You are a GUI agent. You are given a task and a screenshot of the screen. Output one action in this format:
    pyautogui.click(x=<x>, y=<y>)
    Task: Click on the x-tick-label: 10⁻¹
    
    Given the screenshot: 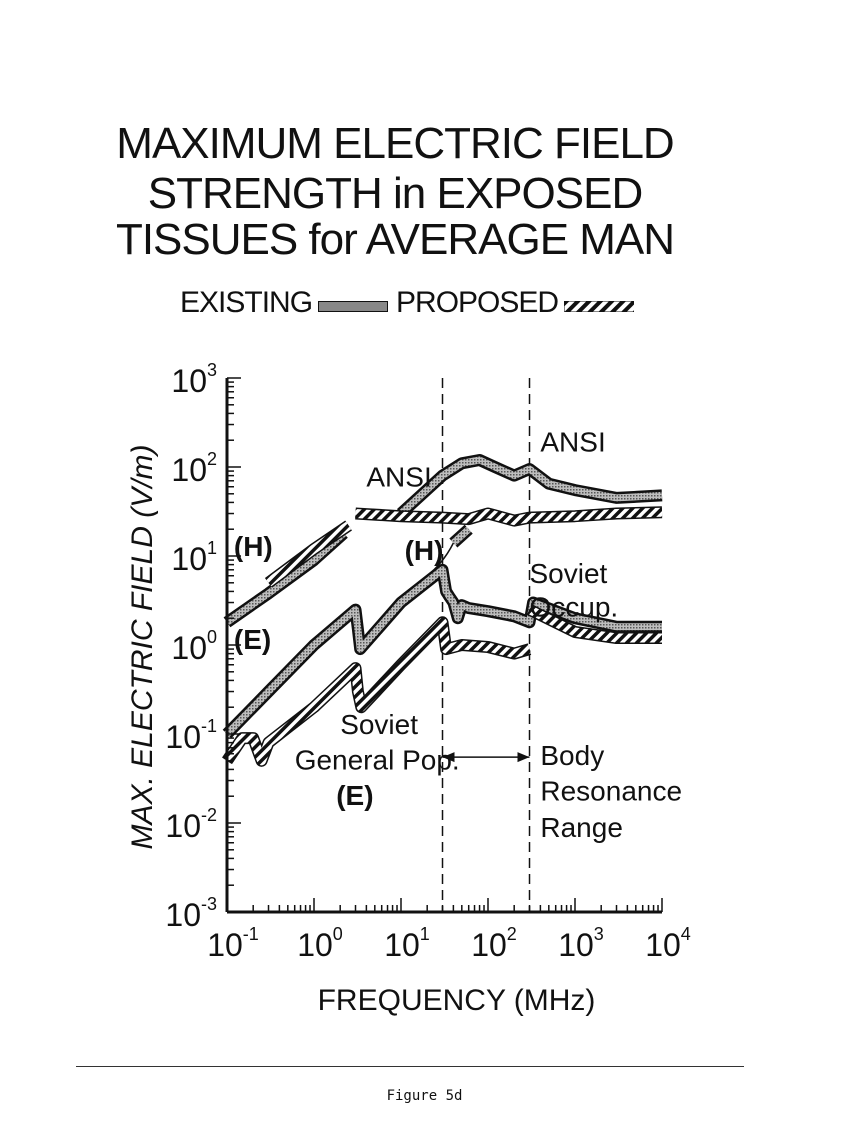 What is the action you would take?
    pyautogui.click(x=233, y=943)
    